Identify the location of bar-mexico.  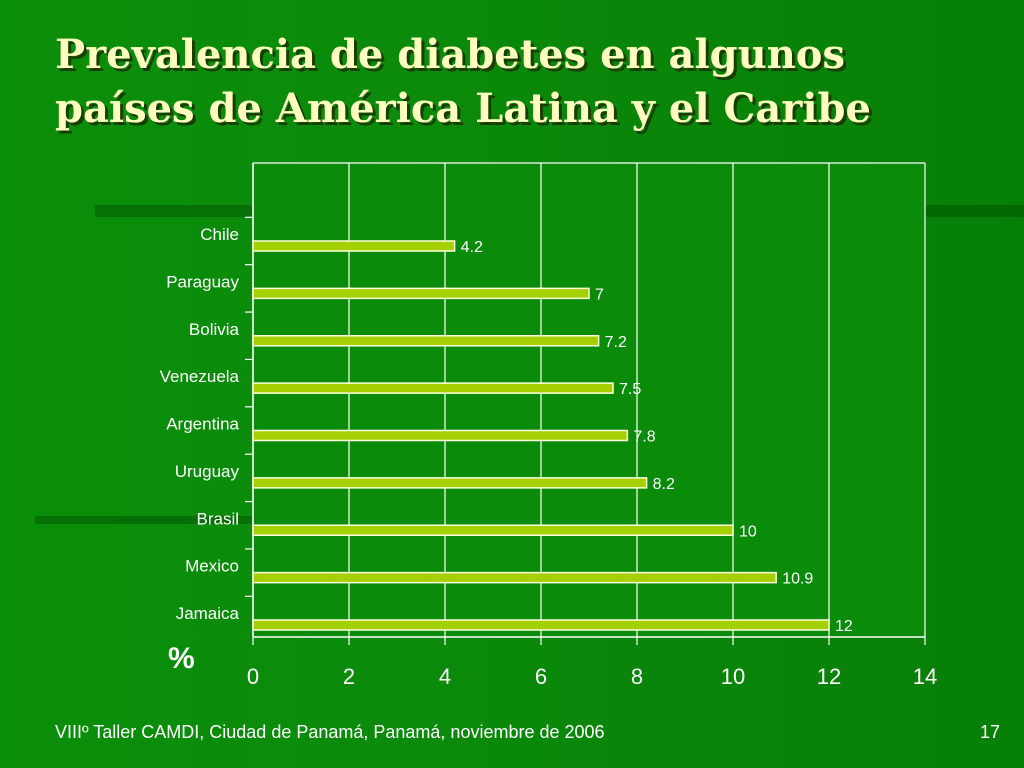
(514, 577).